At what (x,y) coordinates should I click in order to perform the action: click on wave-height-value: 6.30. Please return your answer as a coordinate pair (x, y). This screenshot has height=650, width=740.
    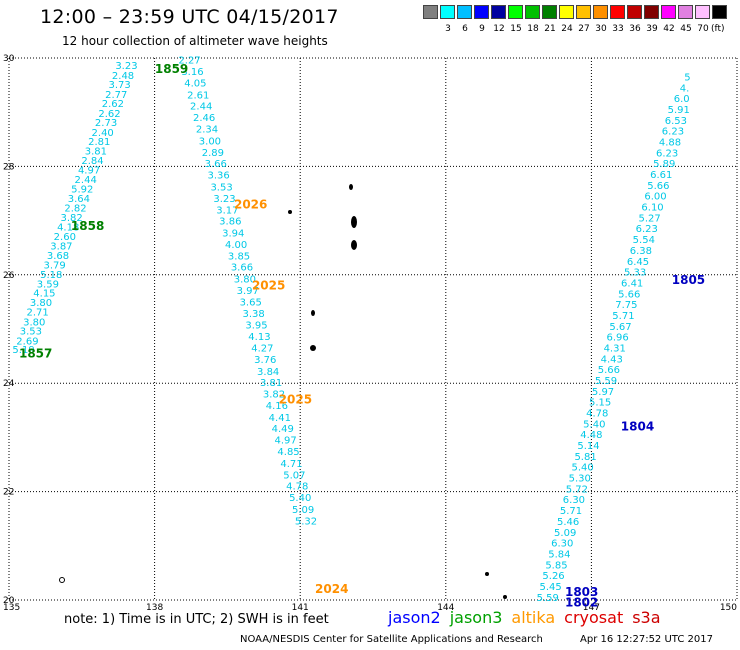
    Looking at the image, I should click on (562, 544).